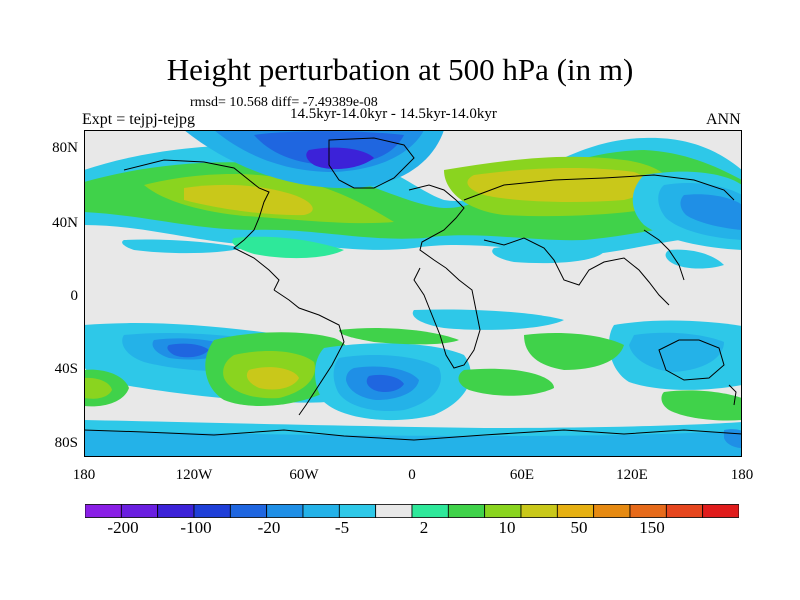 Image resolution: width=800 pixels, height=600 pixels. I want to click on colorbar, so click(412, 511).